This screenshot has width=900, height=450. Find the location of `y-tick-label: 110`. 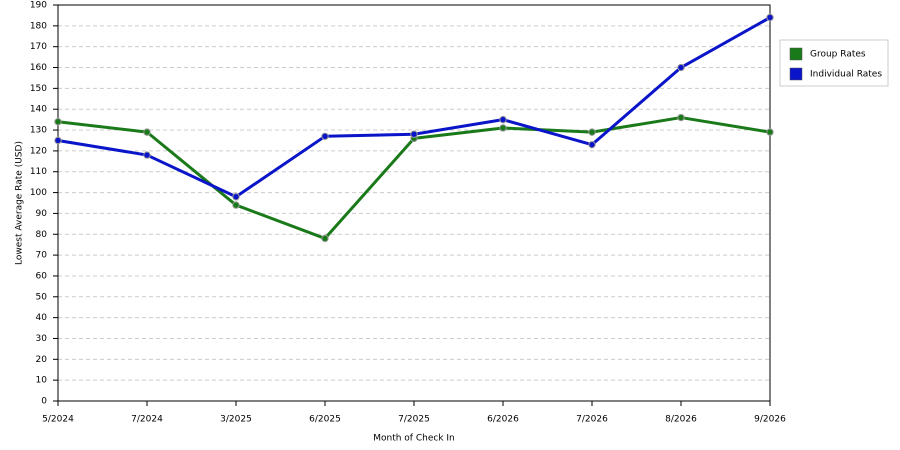

y-tick-label: 110 is located at coordinates (38, 172).